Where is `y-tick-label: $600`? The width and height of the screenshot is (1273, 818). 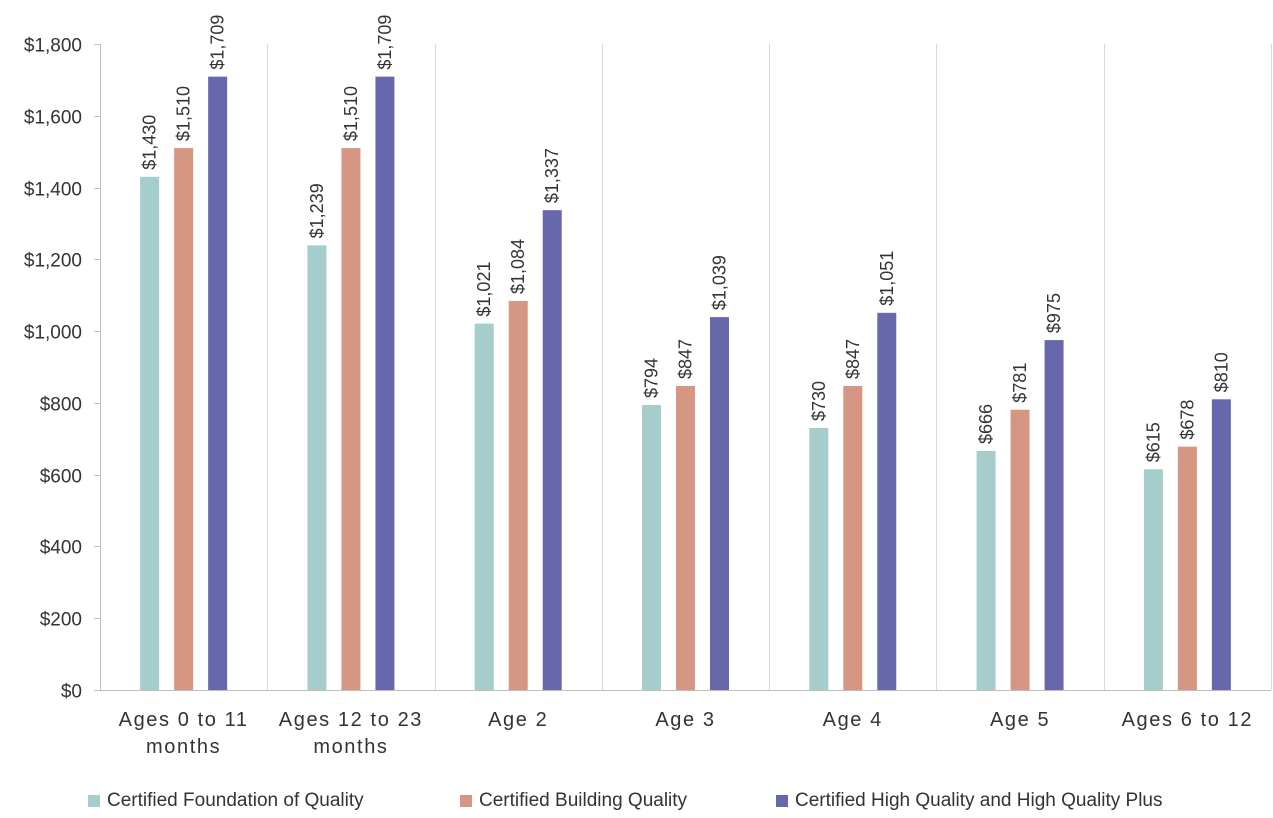
y-tick-label: $600 is located at coordinates (61, 477).